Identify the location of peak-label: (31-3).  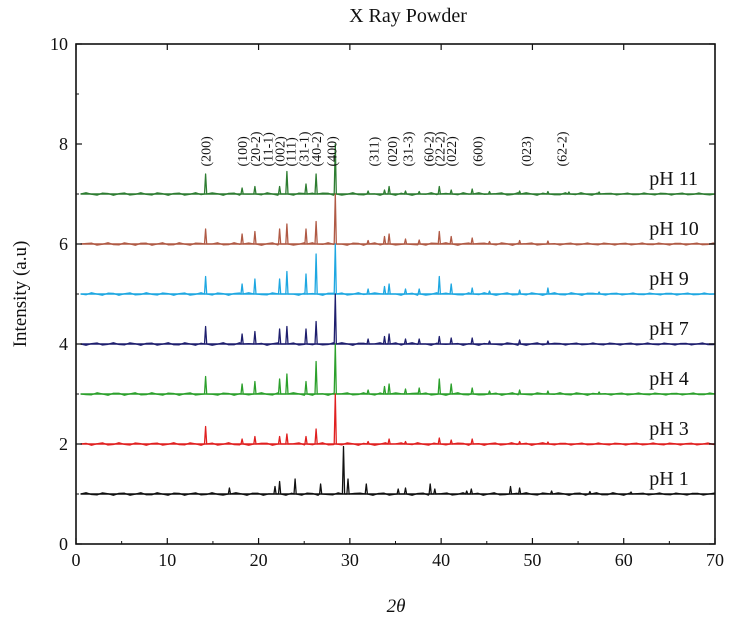
(408, 148).